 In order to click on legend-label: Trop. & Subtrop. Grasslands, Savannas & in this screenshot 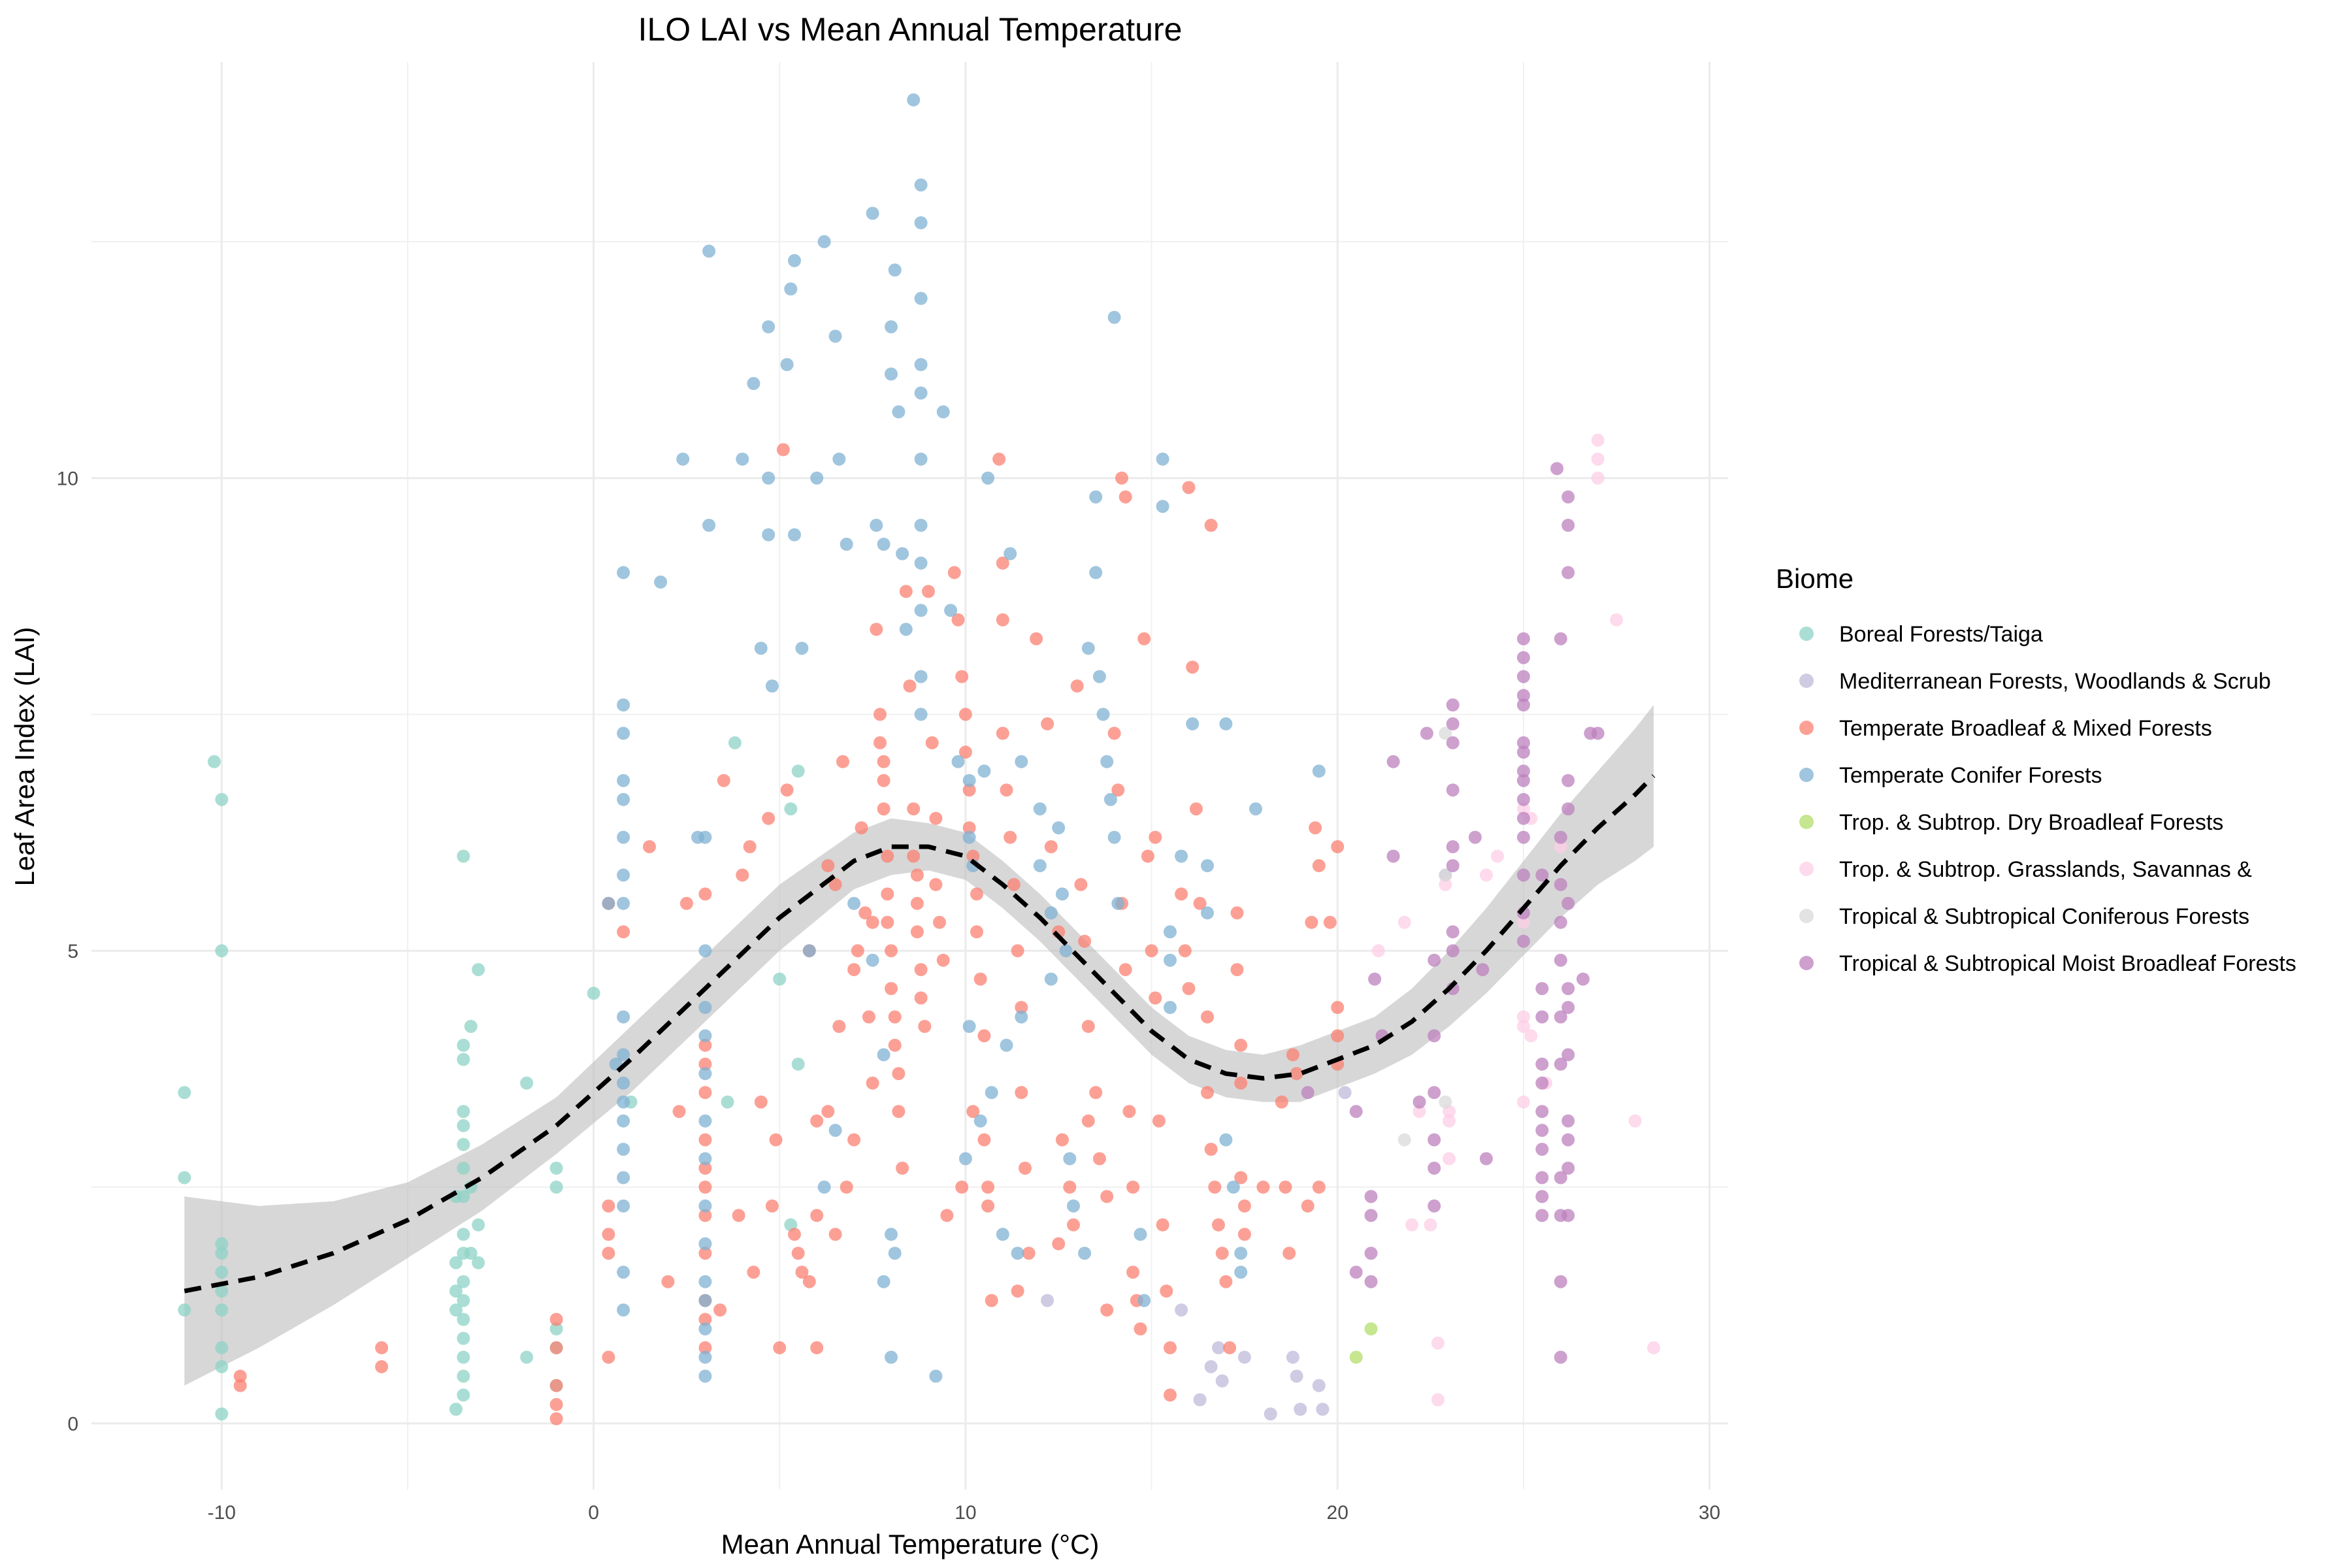, I will do `click(2045, 869)`.